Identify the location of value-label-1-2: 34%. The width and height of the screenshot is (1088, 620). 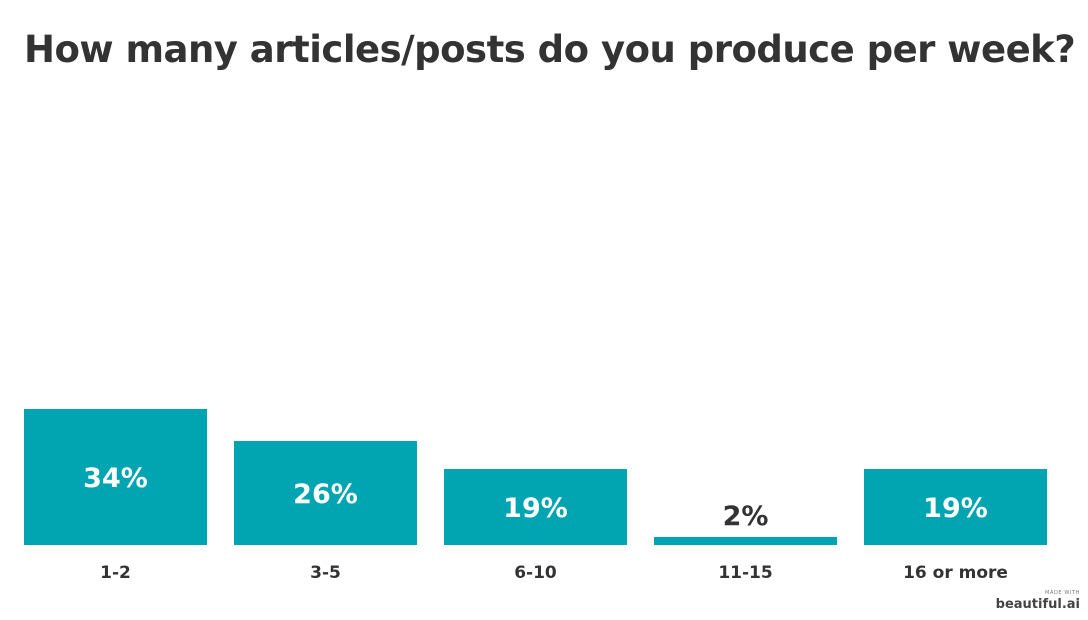
(115, 478).